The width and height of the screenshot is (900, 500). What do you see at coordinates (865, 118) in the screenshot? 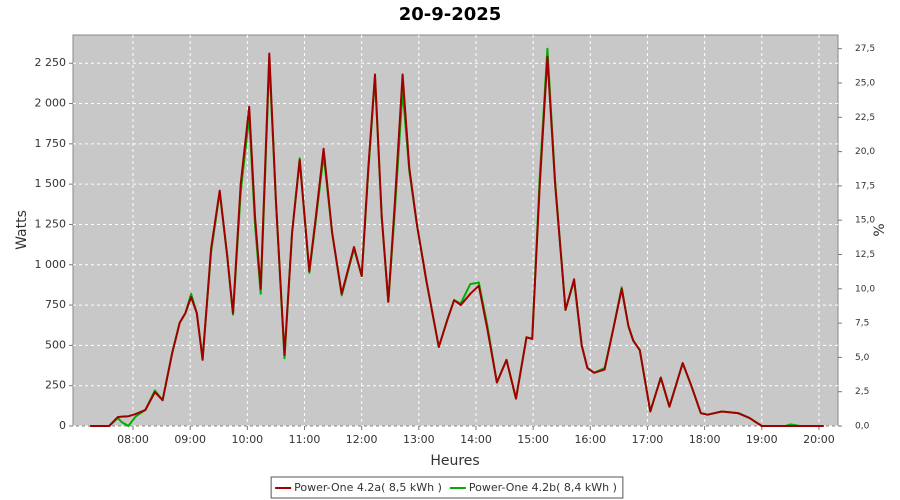
I see `y2-tick-label: 22,5` at bounding box center [865, 118].